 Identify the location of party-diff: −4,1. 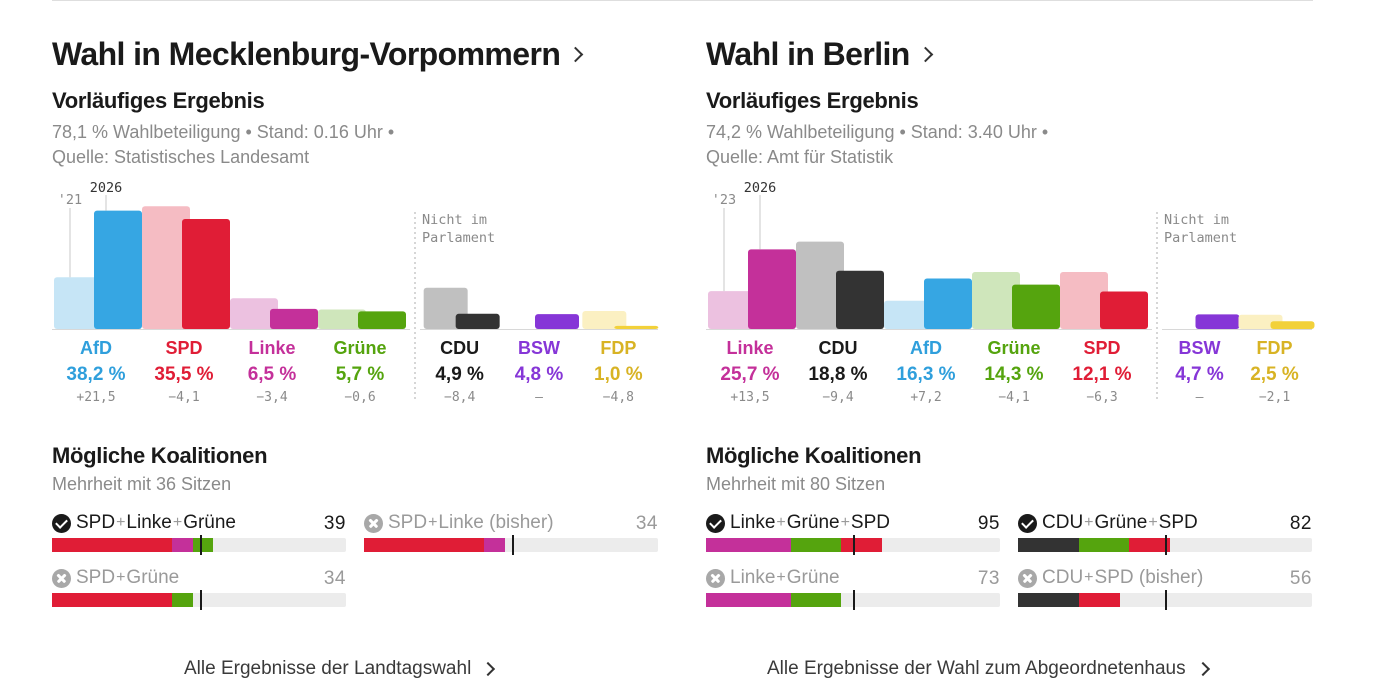
(183, 397).